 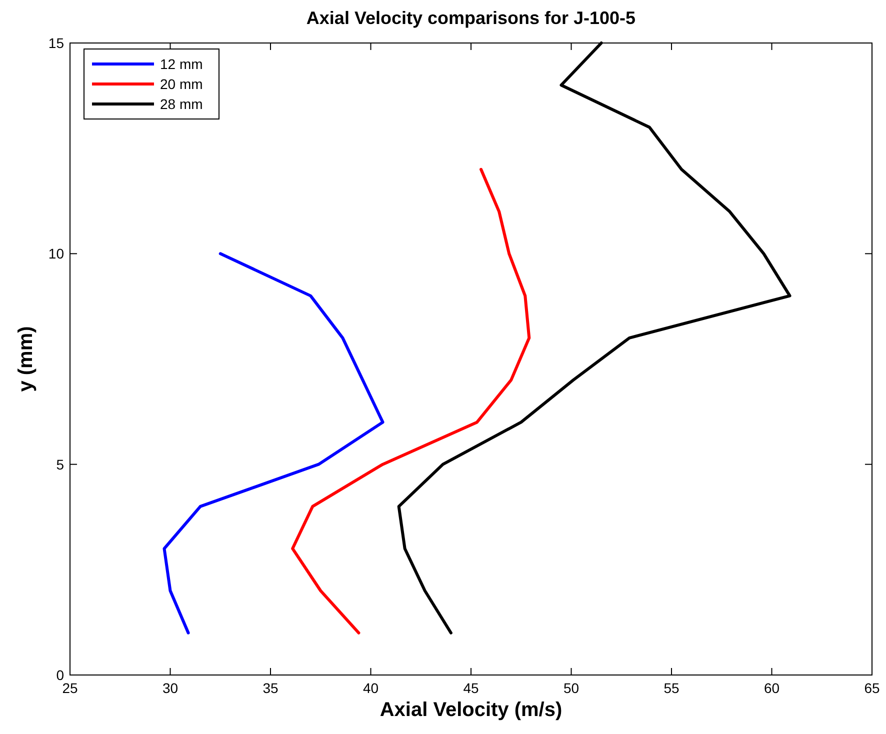 What do you see at coordinates (872, 688) in the screenshot?
I see `x-tick-label: 65` at bounding box center [872, 688].